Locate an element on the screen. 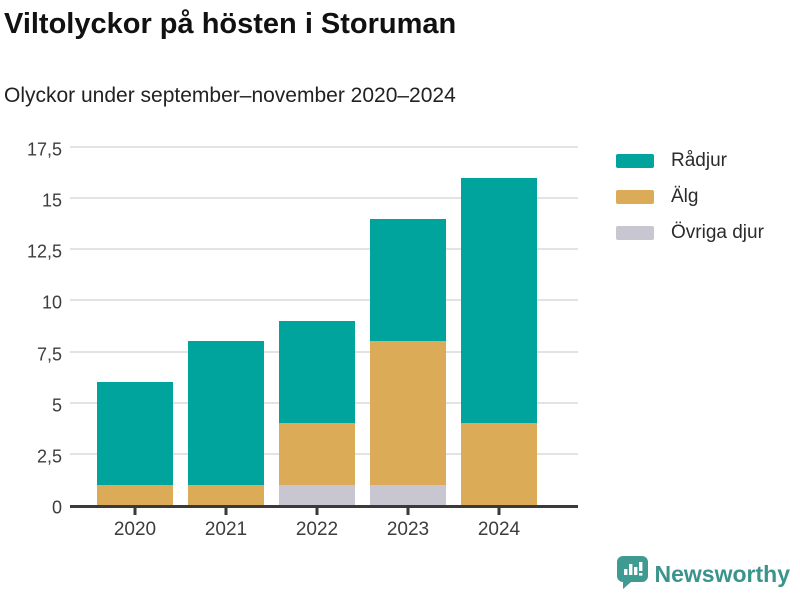  x-tick-label: 2023 is located at coordinates (408, 529).